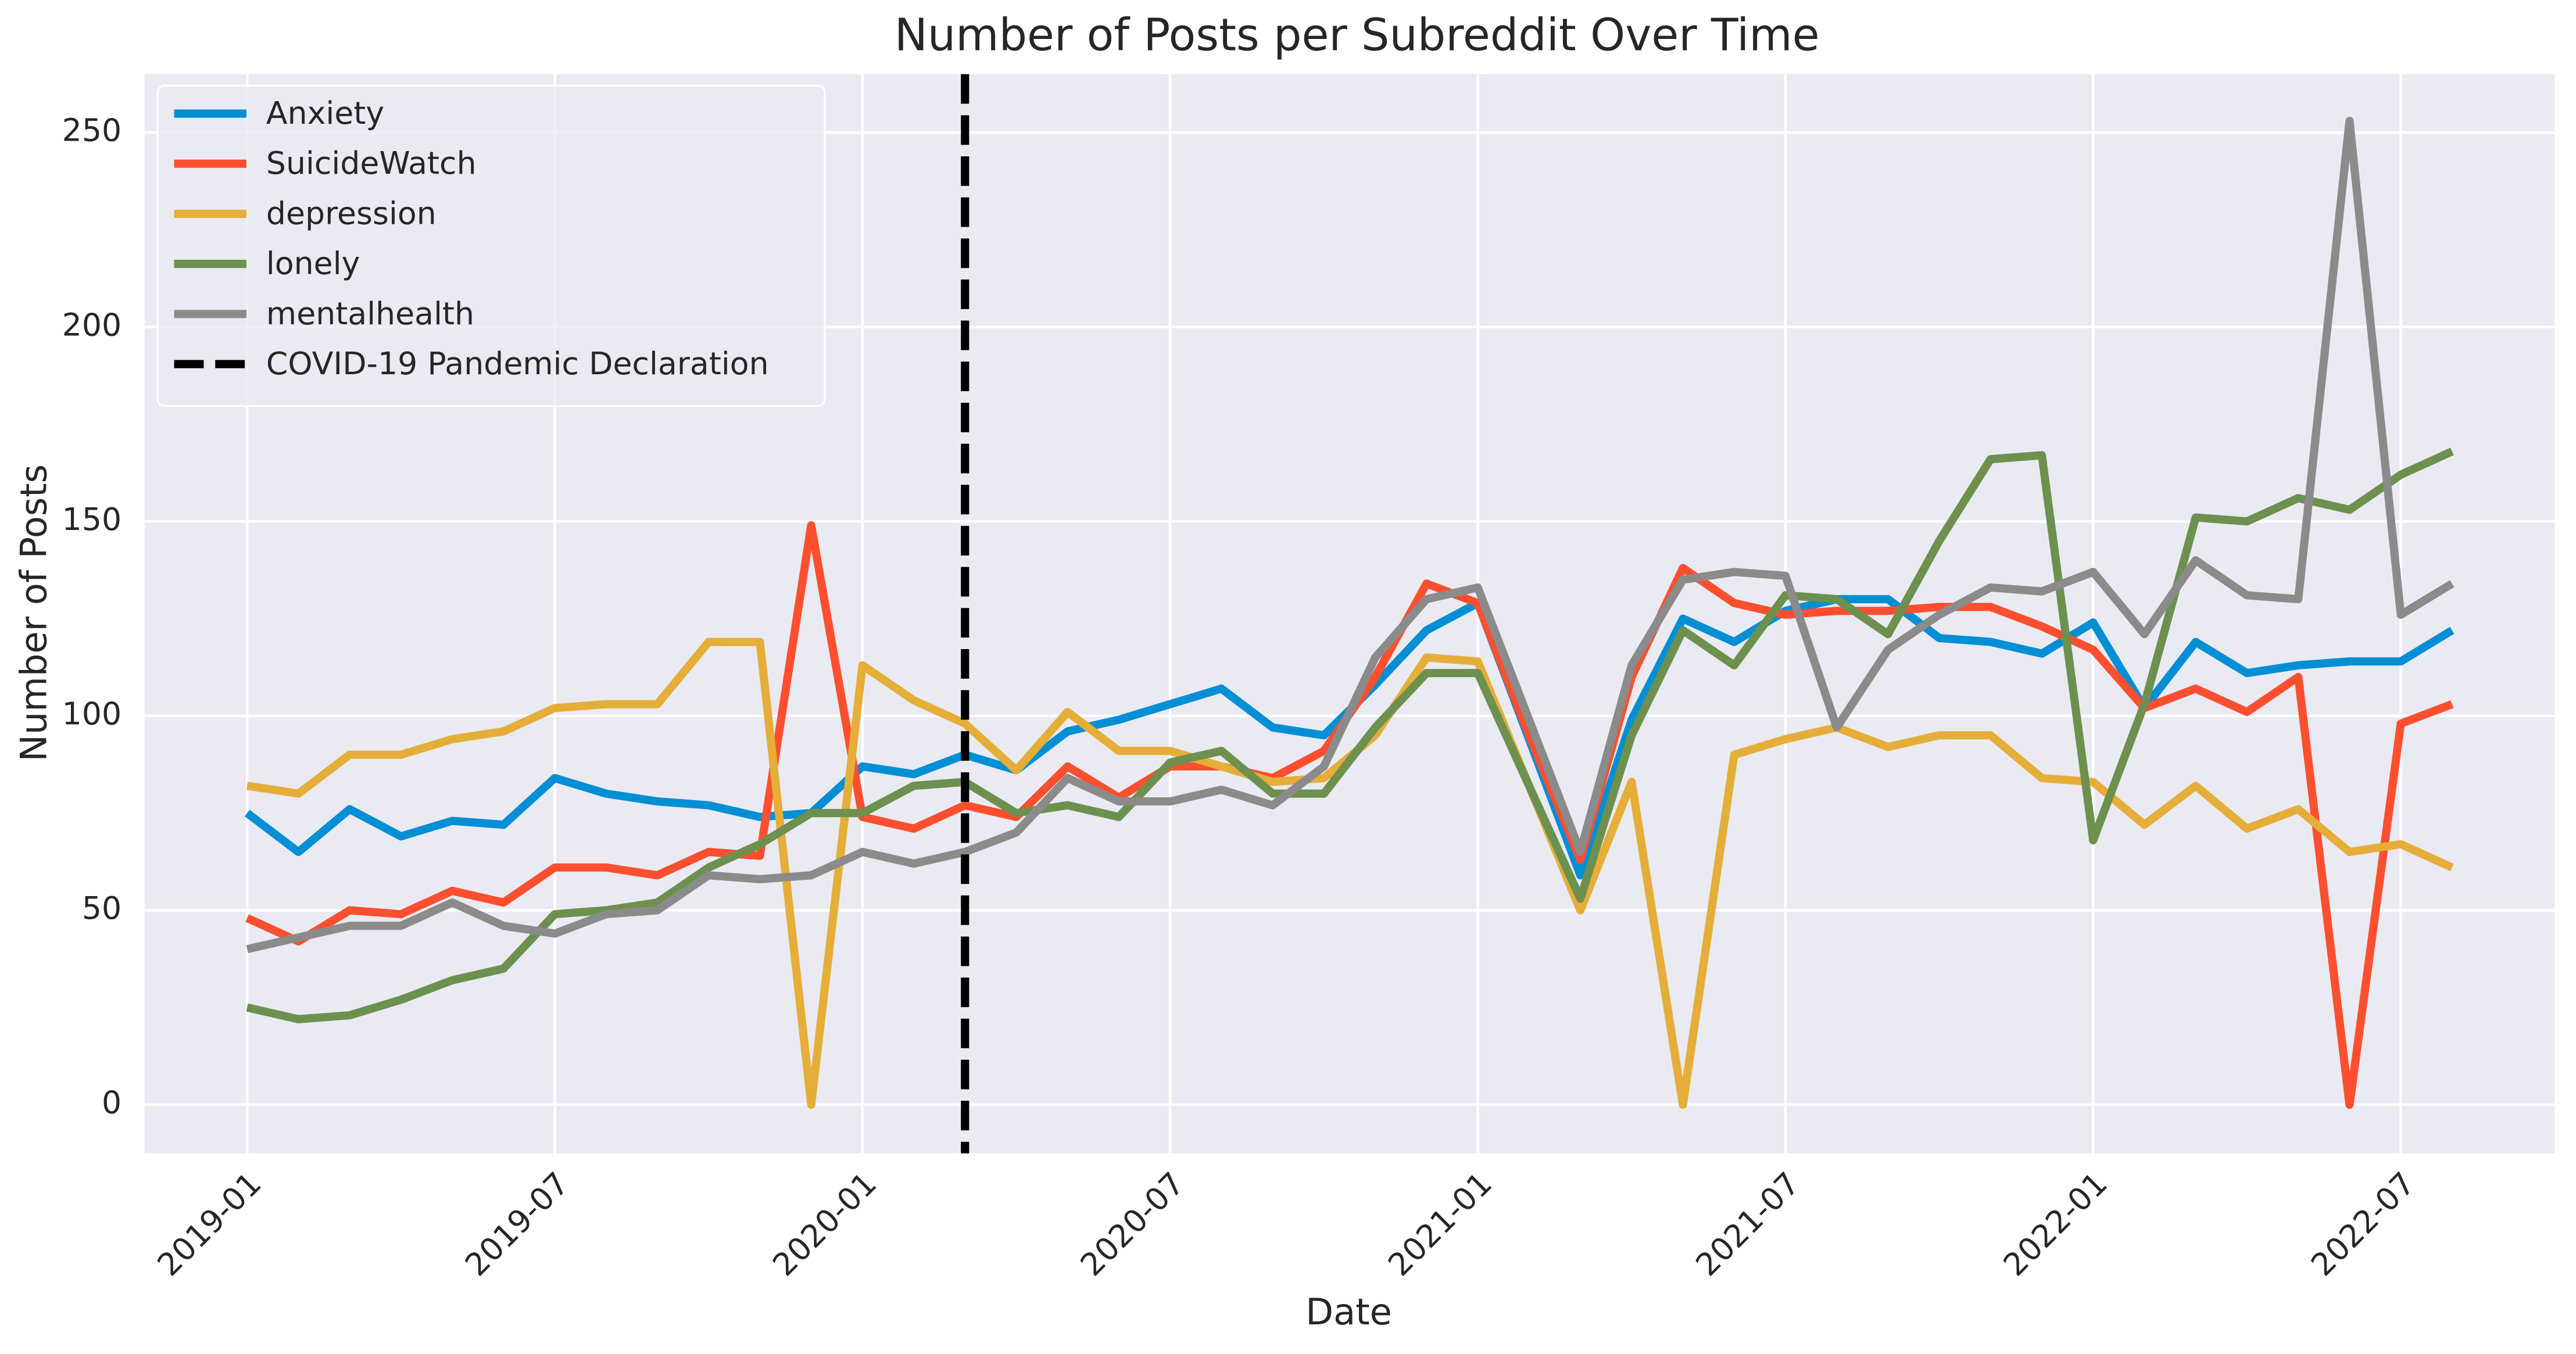  I want to click on legend-label: SuicideWatch, so click(372, 163).